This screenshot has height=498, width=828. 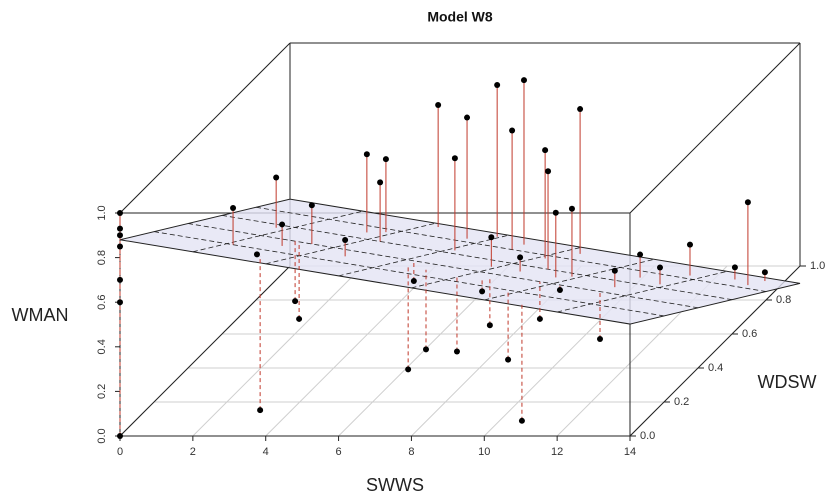 What do you see at coordinates (102, 302) in the screenshot?
I see `z-tick-label: 0.6` at bounding box center [102, 302].